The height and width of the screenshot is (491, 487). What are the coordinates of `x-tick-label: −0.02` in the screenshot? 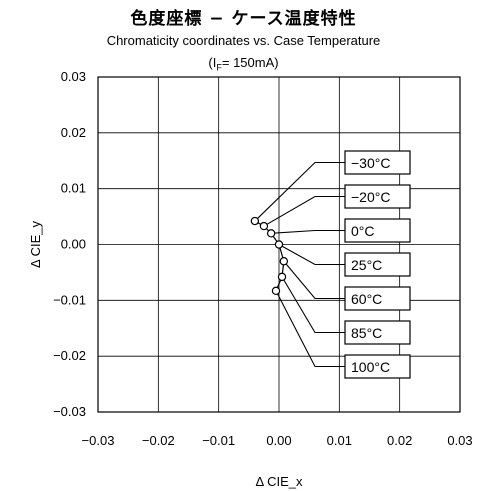 It's located at (158, 440).